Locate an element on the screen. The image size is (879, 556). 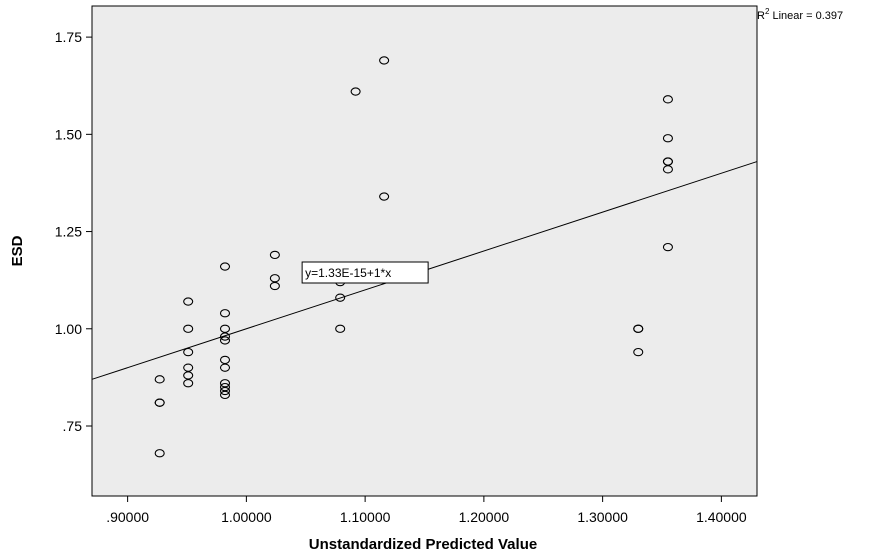
fit-equation-label: y=1.33E-15+1*x is located at coordinates (348, 273).